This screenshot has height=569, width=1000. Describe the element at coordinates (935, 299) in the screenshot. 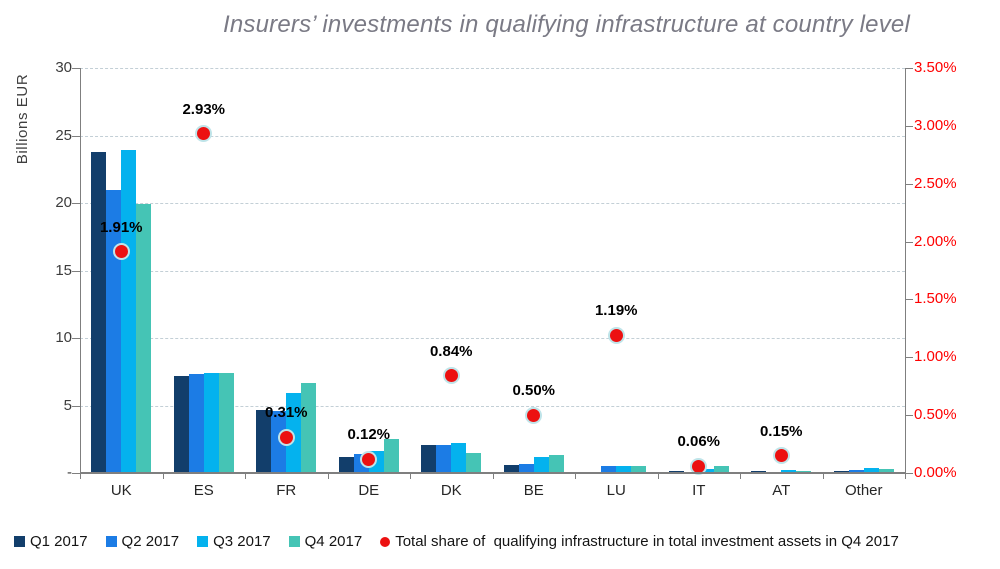

I see `right-tick-label: 1.50%` at that location.